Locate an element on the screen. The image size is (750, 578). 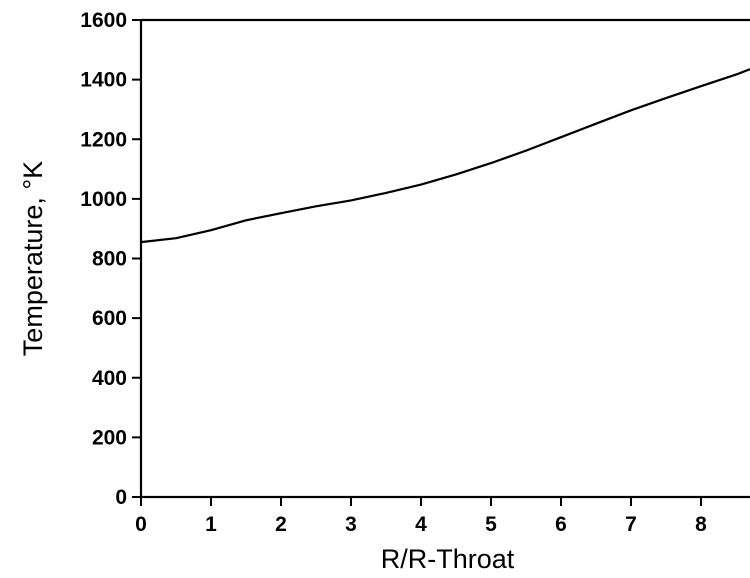
x-tick-label: 5 is located at coordinates (491, 524).